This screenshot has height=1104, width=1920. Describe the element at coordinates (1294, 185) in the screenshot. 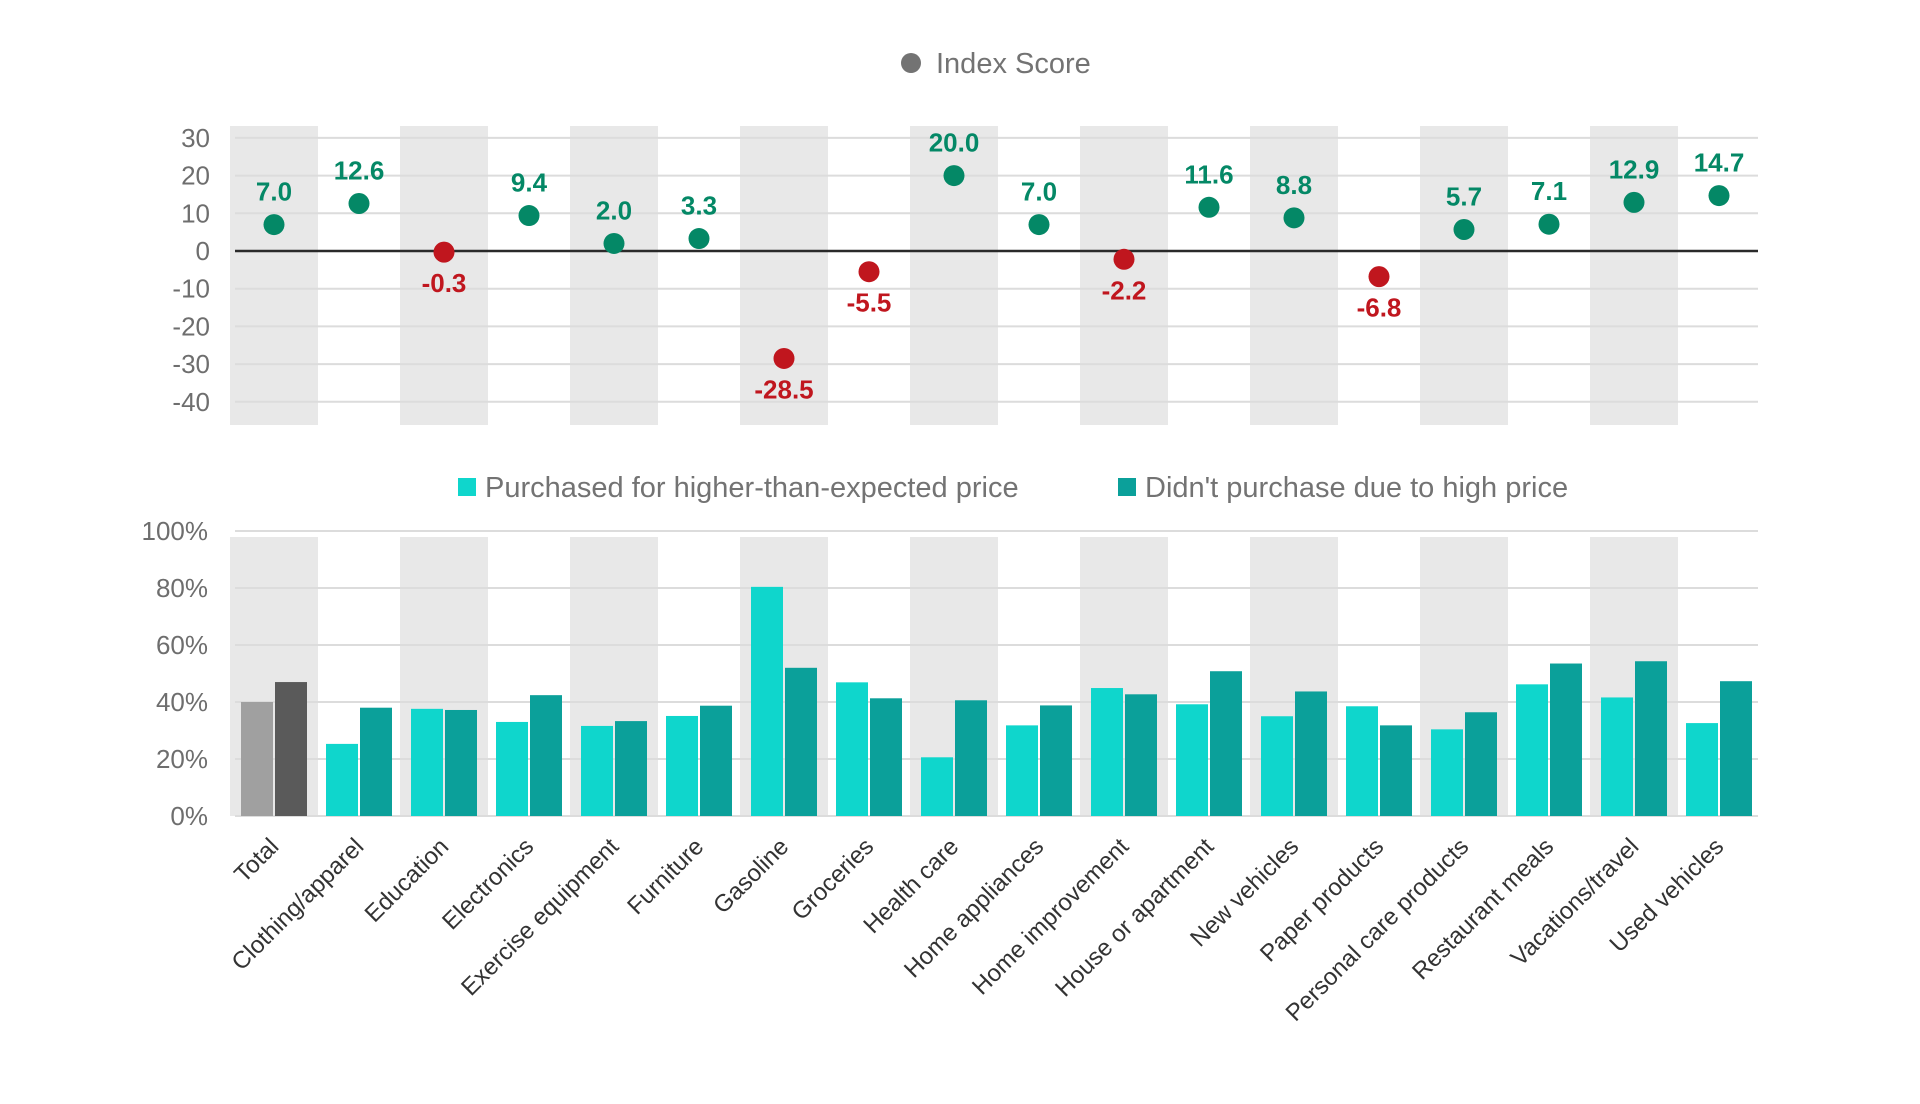

I see `index-score-label: 8.8` at that location.